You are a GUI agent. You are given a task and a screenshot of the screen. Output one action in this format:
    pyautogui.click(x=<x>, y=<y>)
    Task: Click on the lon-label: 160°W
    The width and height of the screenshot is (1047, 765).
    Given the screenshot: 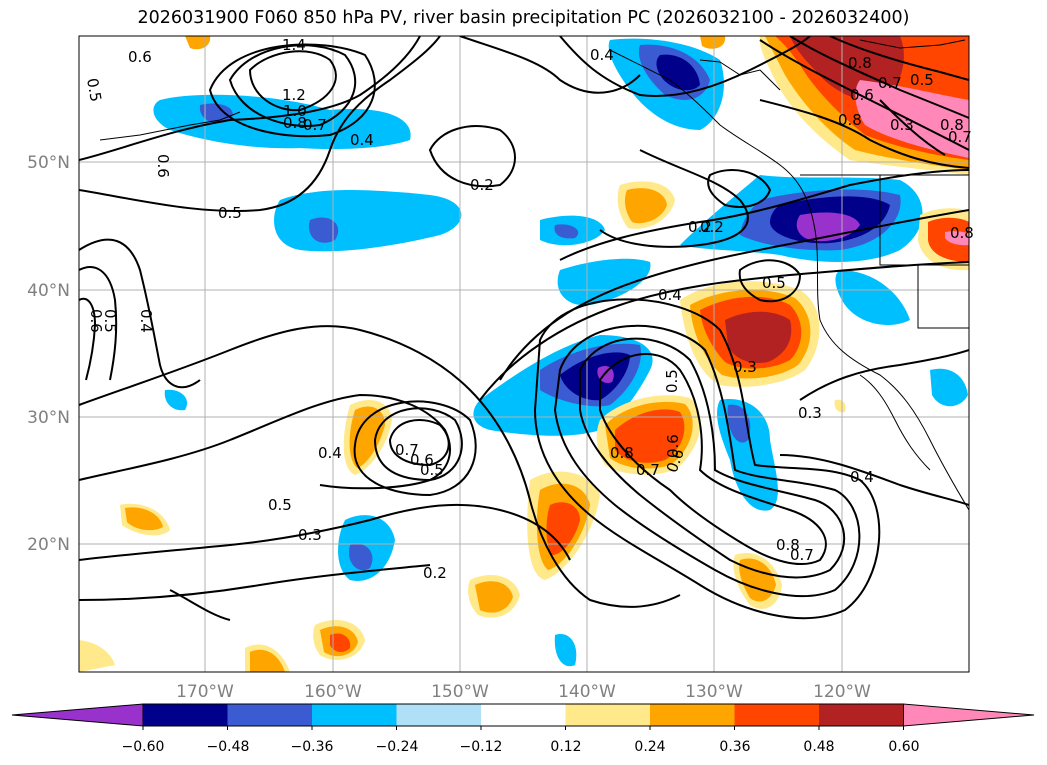 What is the action you would take?
    pyautogui.click(x=333, y=692)
    